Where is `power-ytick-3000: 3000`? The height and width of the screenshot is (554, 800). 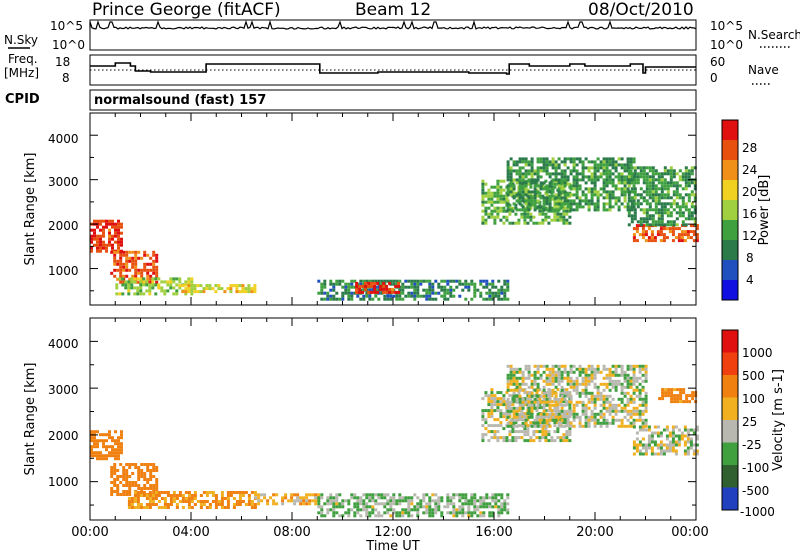 power-ytick-3000: 3000 is located at coordinates (63, 182).